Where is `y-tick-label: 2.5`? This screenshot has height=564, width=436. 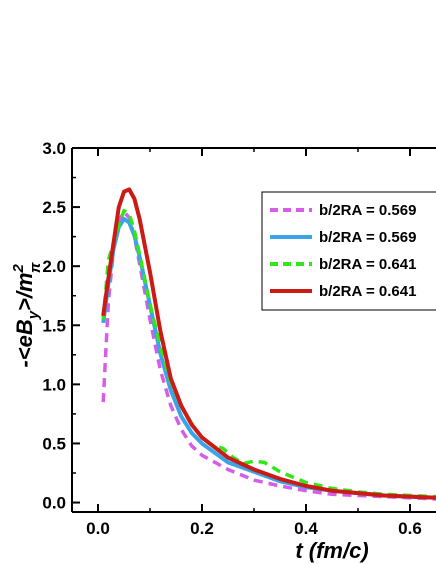 y-tick-label: 2.5 is located at coordinates (54, 207).